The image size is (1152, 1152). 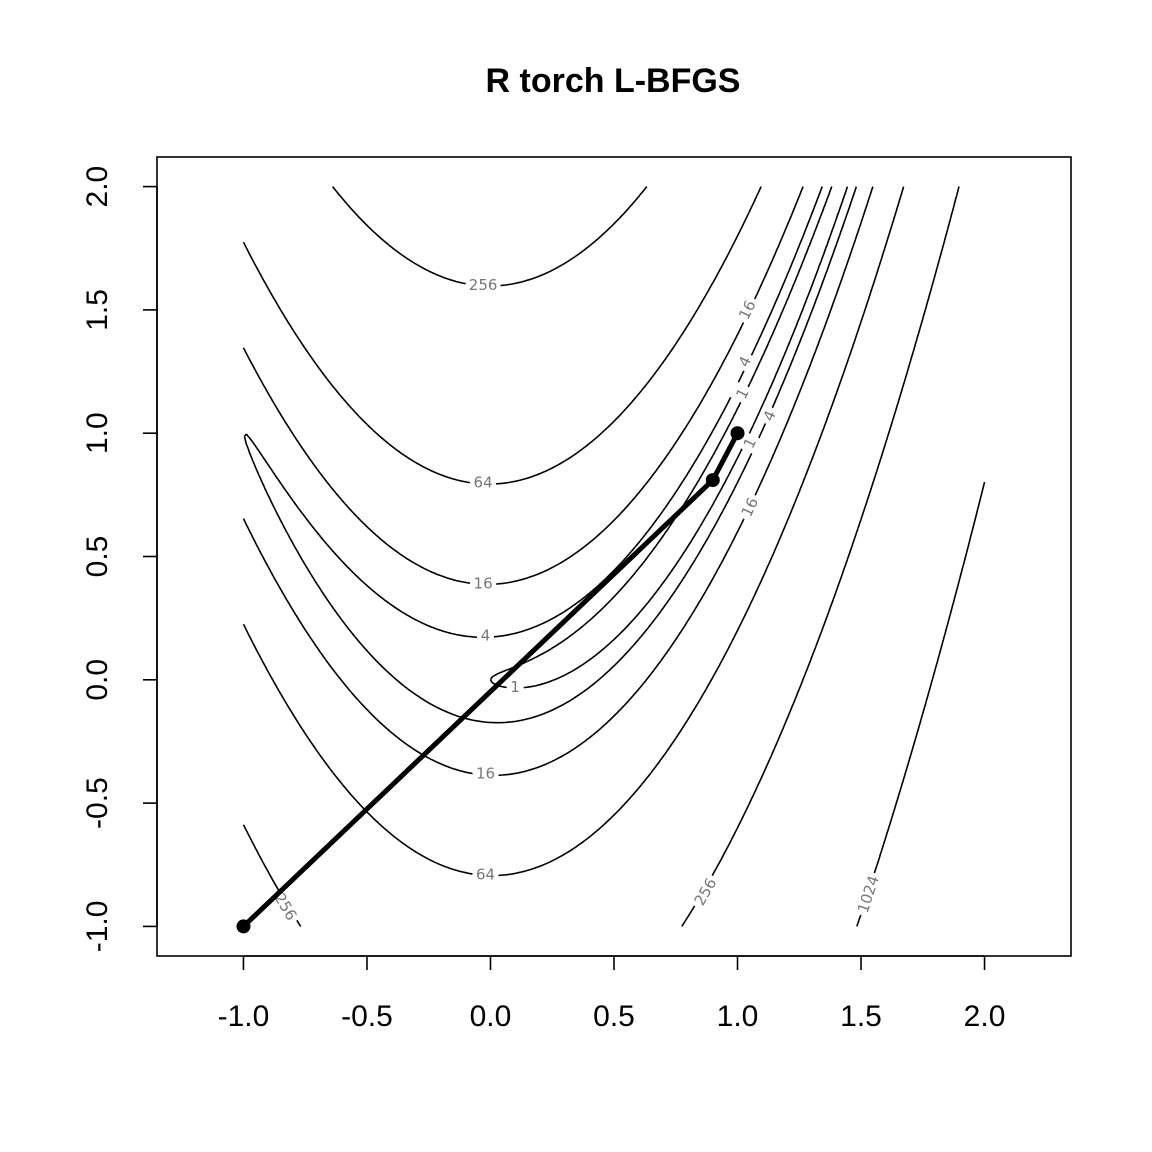 I want to click on y-tick-label: -1.0, so click(x=97, y=927).